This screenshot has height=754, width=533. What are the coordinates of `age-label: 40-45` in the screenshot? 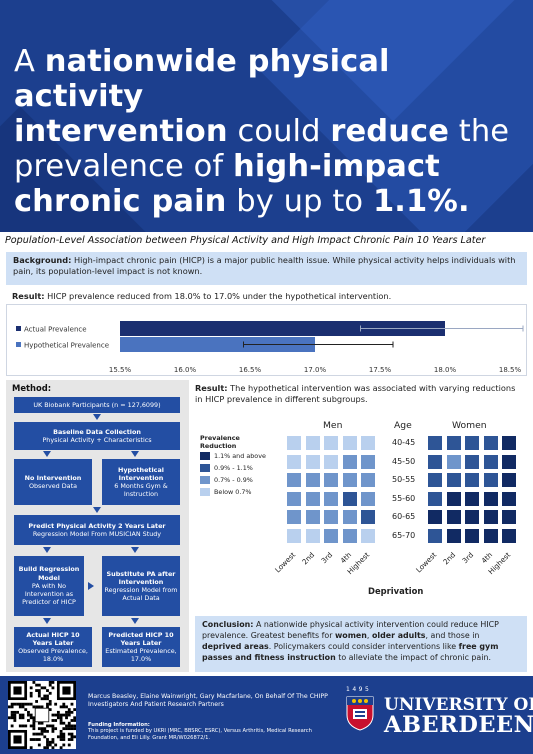 It's located at (404, 442).